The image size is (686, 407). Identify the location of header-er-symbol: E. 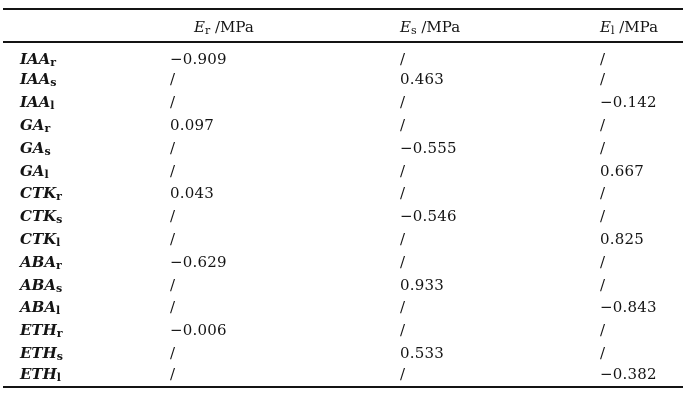
(199, 26).